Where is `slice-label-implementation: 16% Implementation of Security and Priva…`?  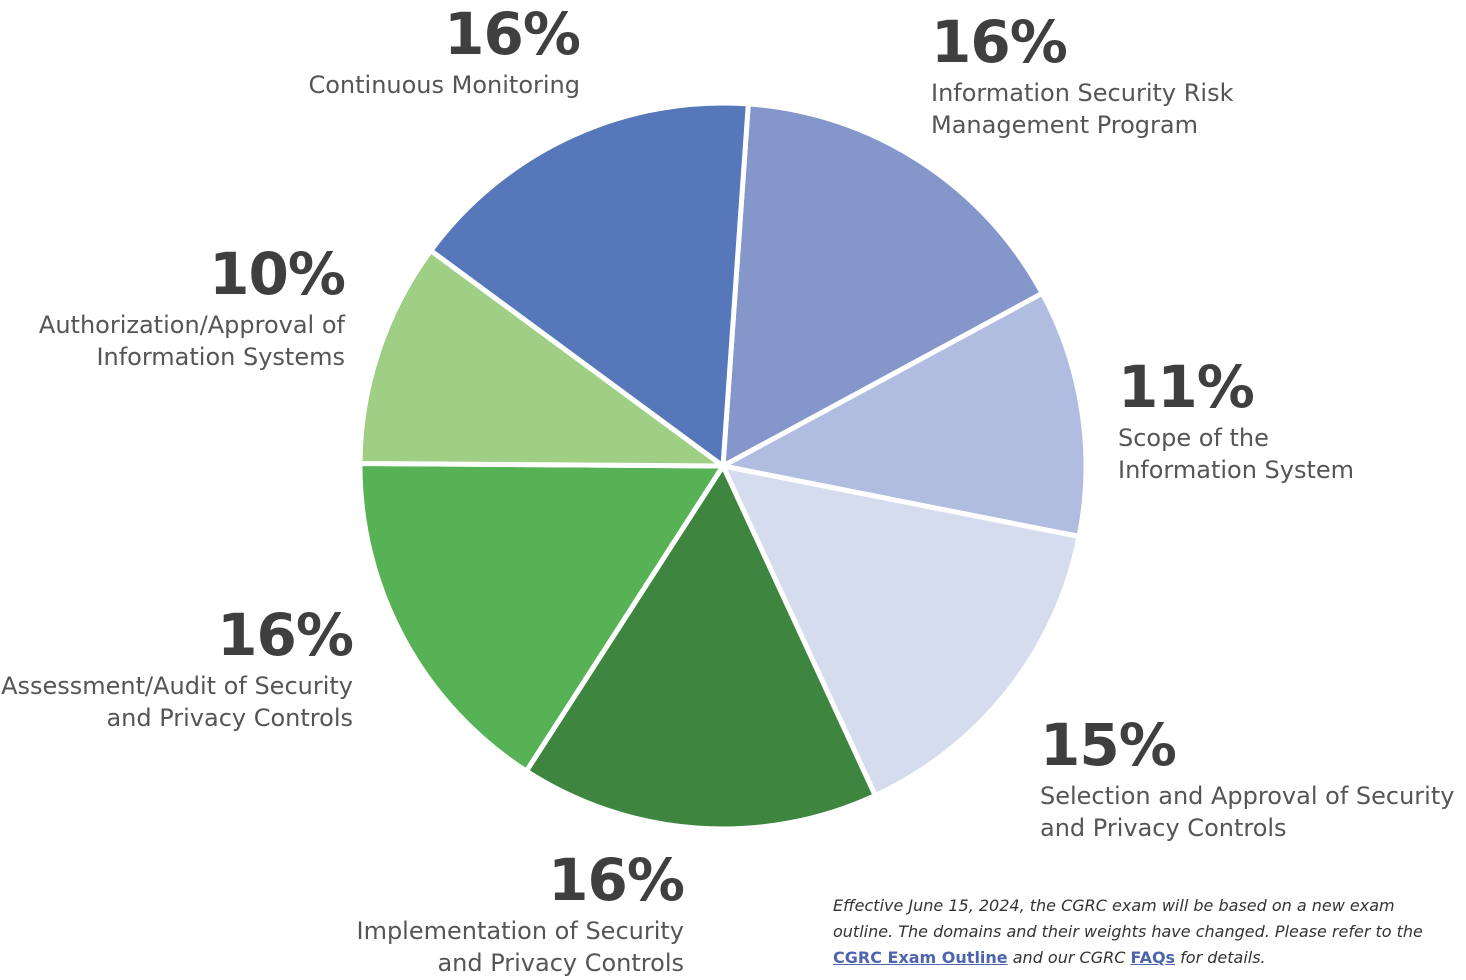 slice-label-implementation: 16% Implementation of Security and Priva… is located at coordinates (520, 912).